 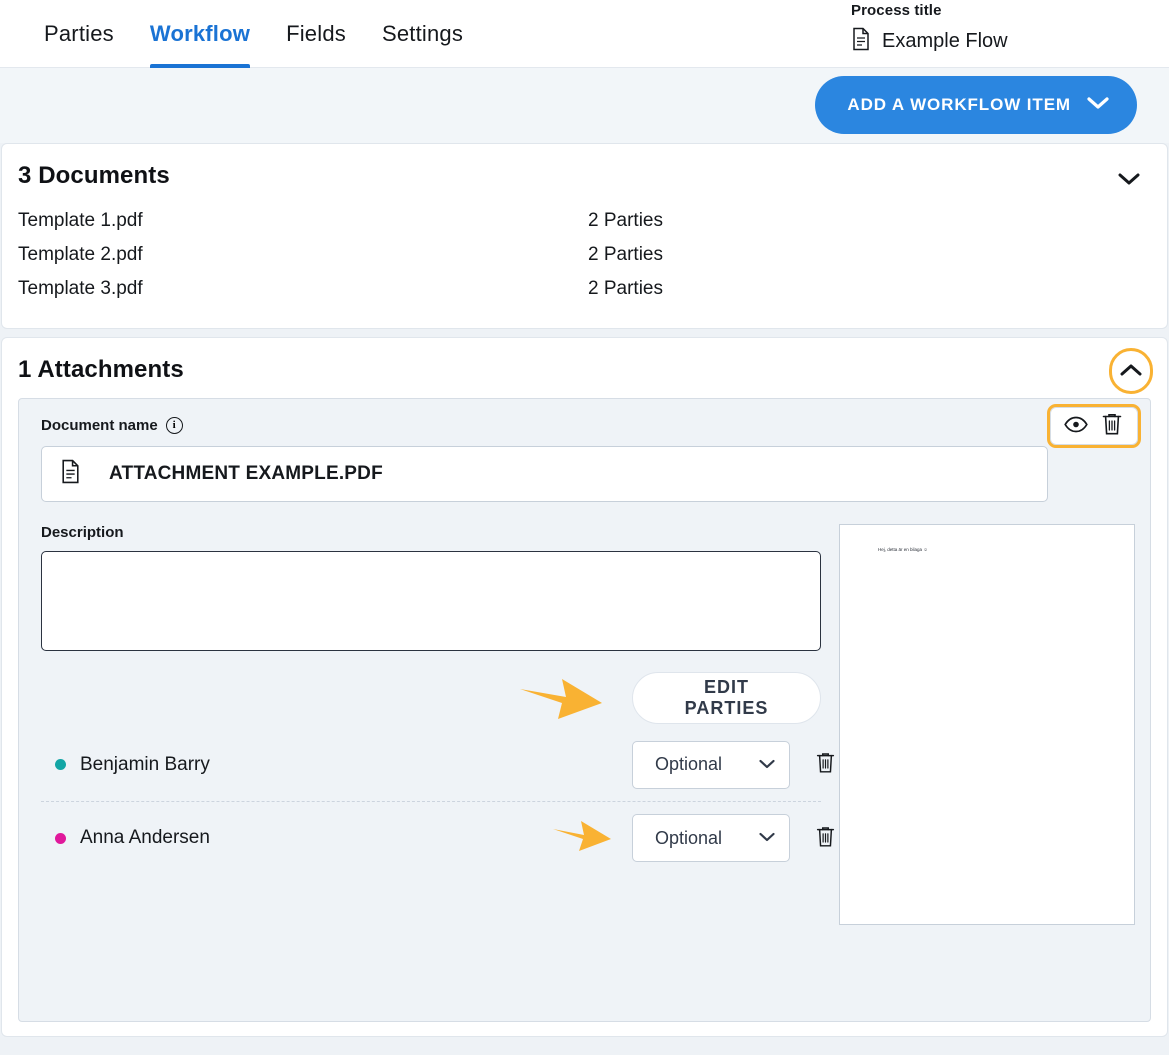 I want to click on tab-fields: Fields, so click(x=316, y=34).